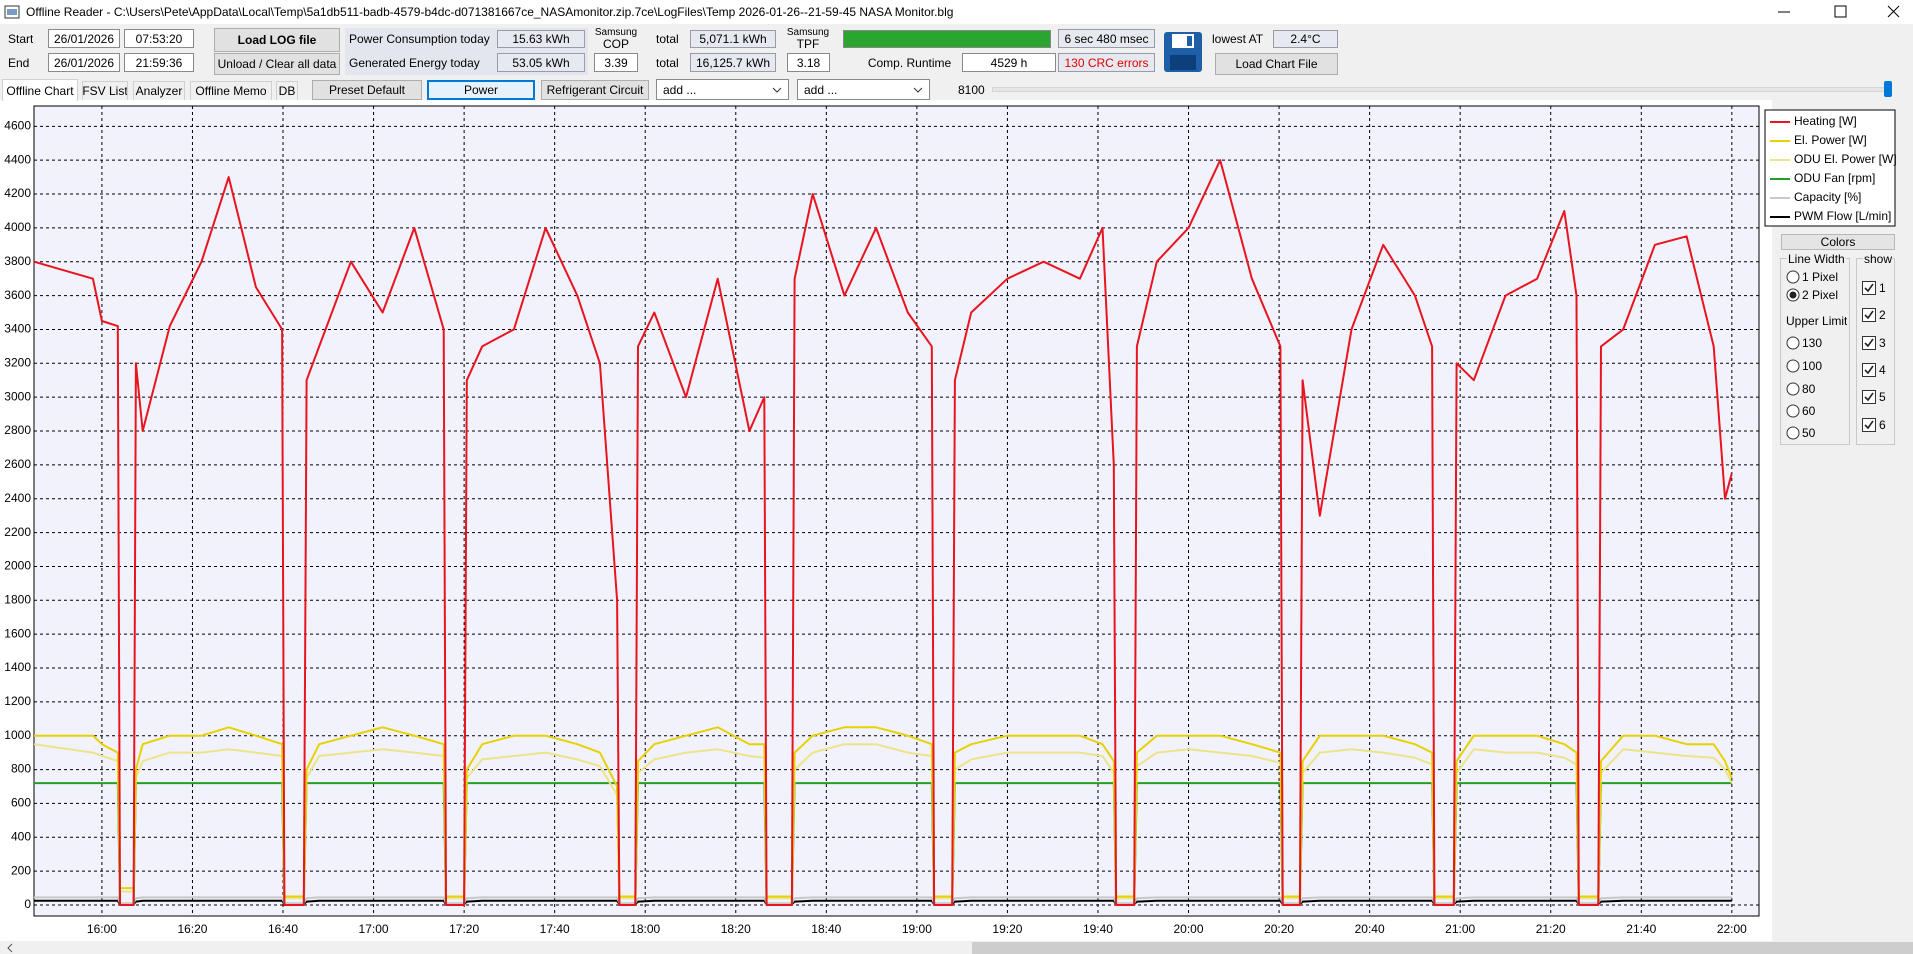 This screenshot has height=954, width=1913. I want to click on x-tick-label: 18:40, so click(826, 929).